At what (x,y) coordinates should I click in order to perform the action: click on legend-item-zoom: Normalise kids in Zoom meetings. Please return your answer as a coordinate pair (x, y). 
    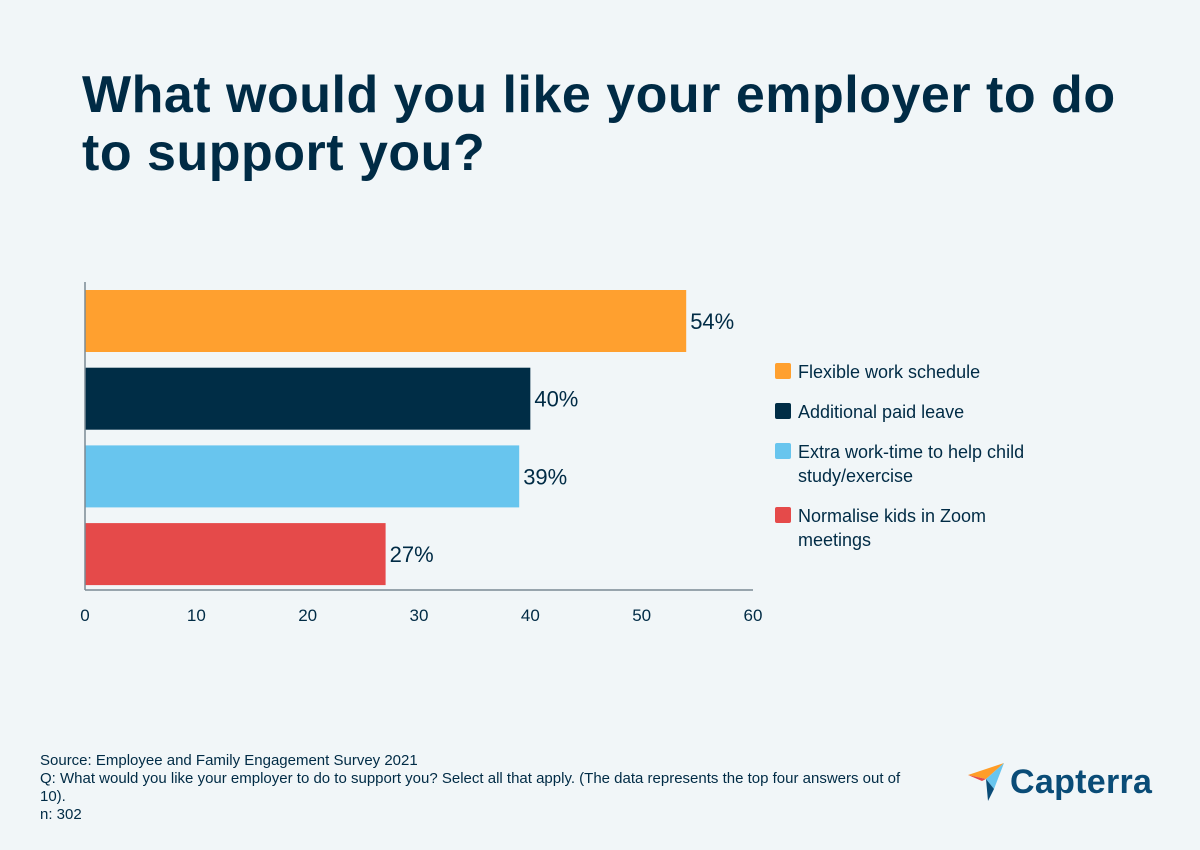
    Looking at the image, I should click on (905, 528).